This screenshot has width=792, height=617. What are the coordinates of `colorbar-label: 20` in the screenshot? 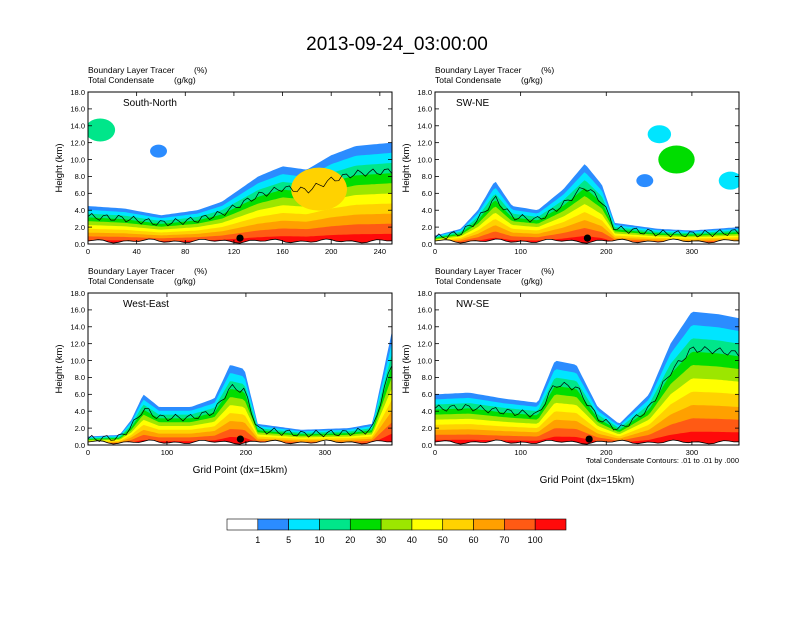 It's located at (350, 540).